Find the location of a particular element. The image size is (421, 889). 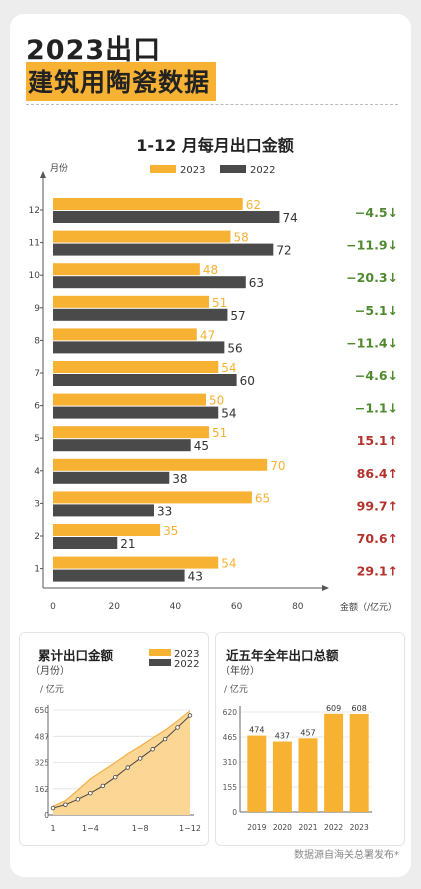

annual-data-label: 437 is located at coordinates (282, 736).